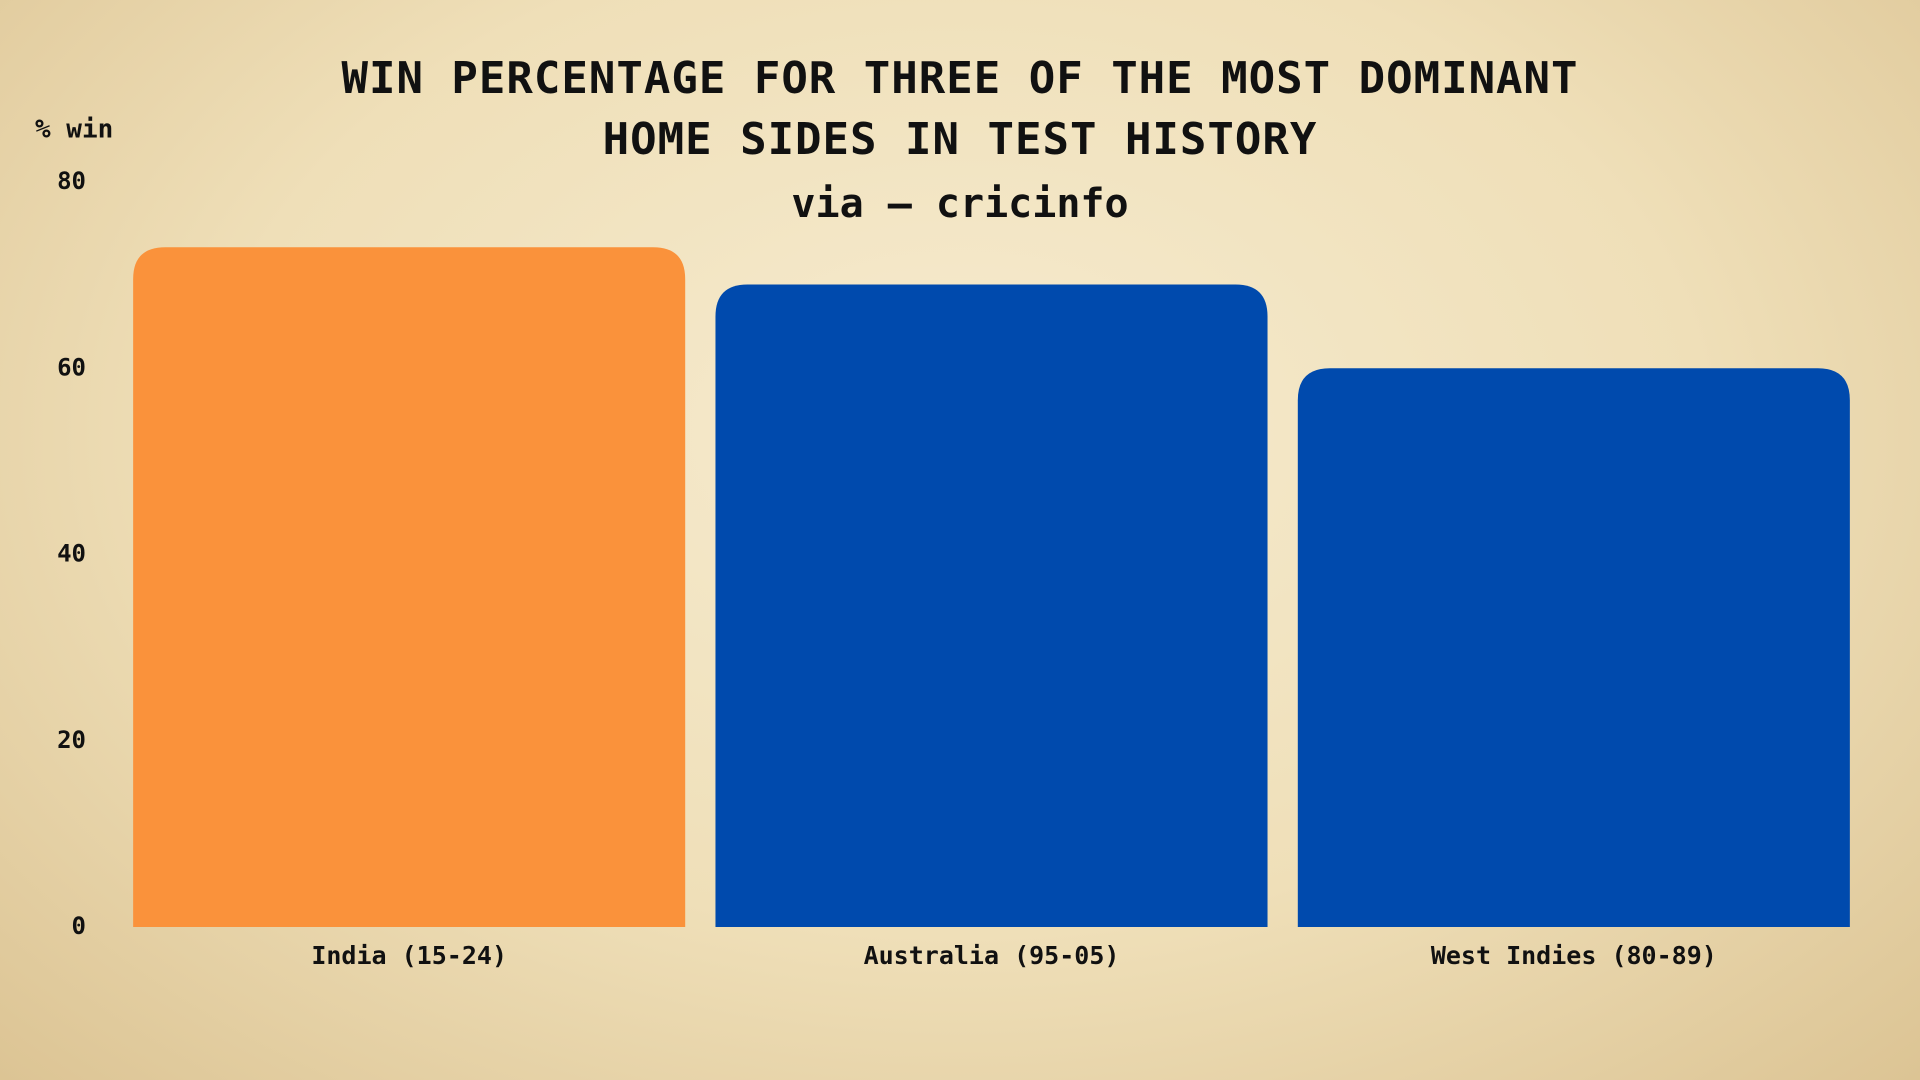 This screenshot has height=1080, width=1920. I want to click on y-tick-label: 40, so click(71, 554).